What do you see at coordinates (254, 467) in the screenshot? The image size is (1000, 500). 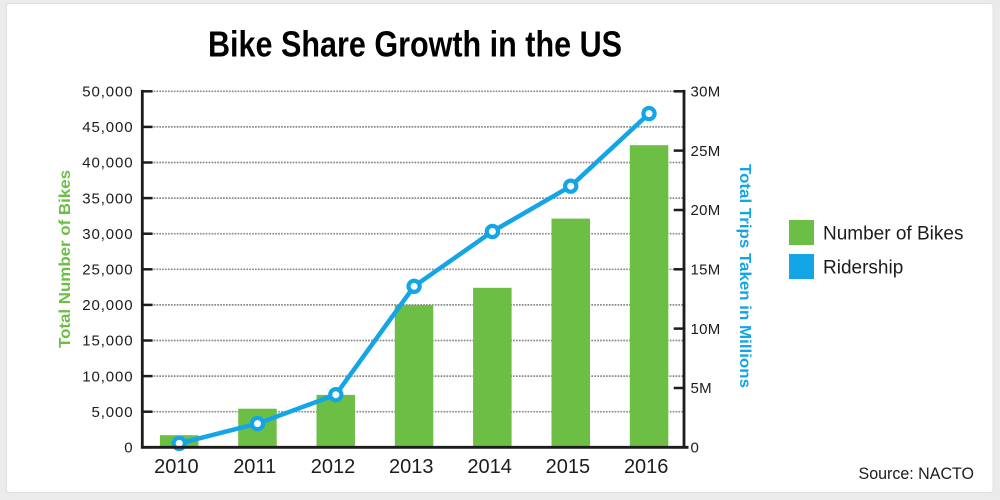 I see `svg-text: 2011` at bounding box center [254, 467].